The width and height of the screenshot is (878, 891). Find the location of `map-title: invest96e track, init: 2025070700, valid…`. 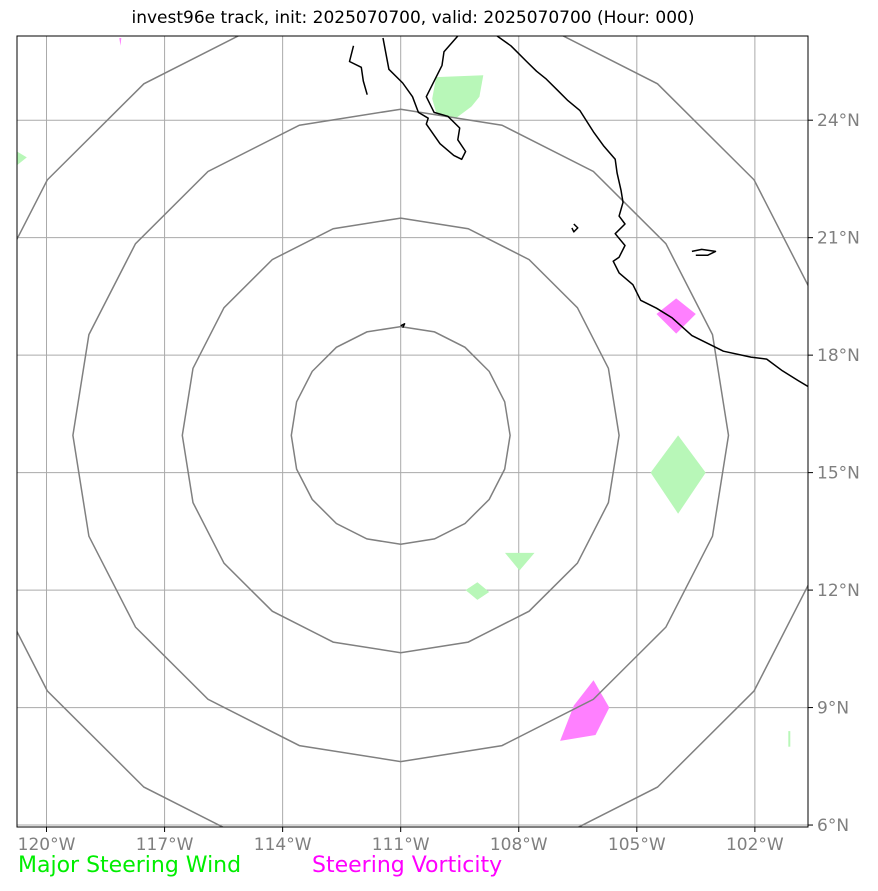

map-title: invest96e track, init: 2025070700, valid… is located at coordinates (413, 18).